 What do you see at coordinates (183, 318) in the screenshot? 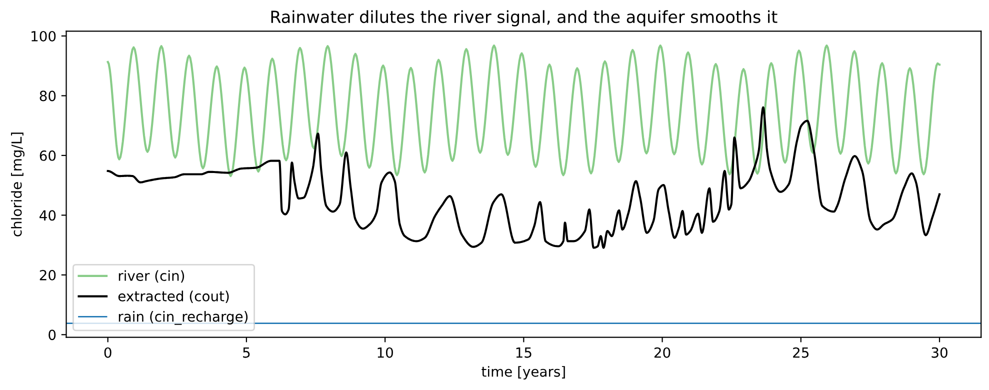
I see `legend-label: rain (cin_recharge)` at bounding box center [183, 318].